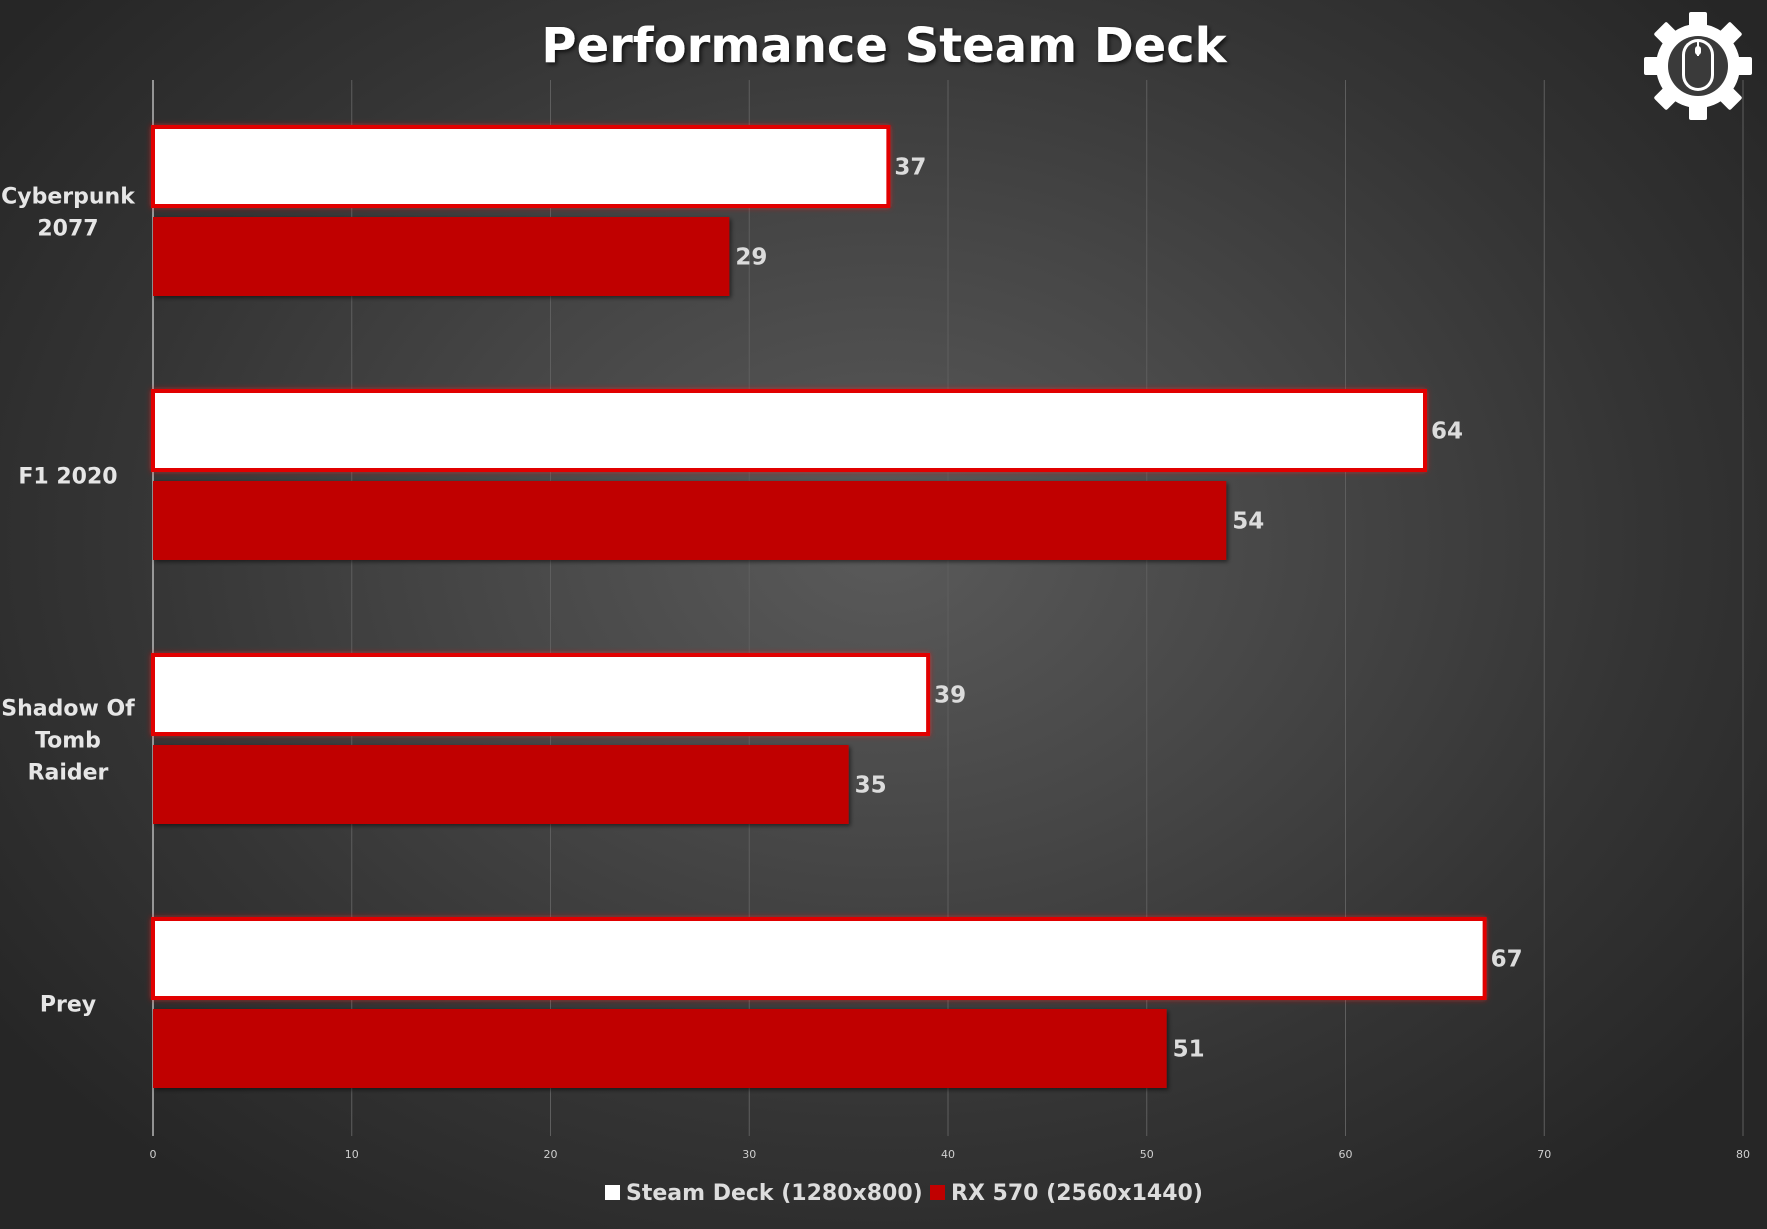 The height and width of the screenshot is (1229, 1767). Describe the element at coordinates (1147, 1154) in the screenshot. I see `x-tick-label: 50` at that location.